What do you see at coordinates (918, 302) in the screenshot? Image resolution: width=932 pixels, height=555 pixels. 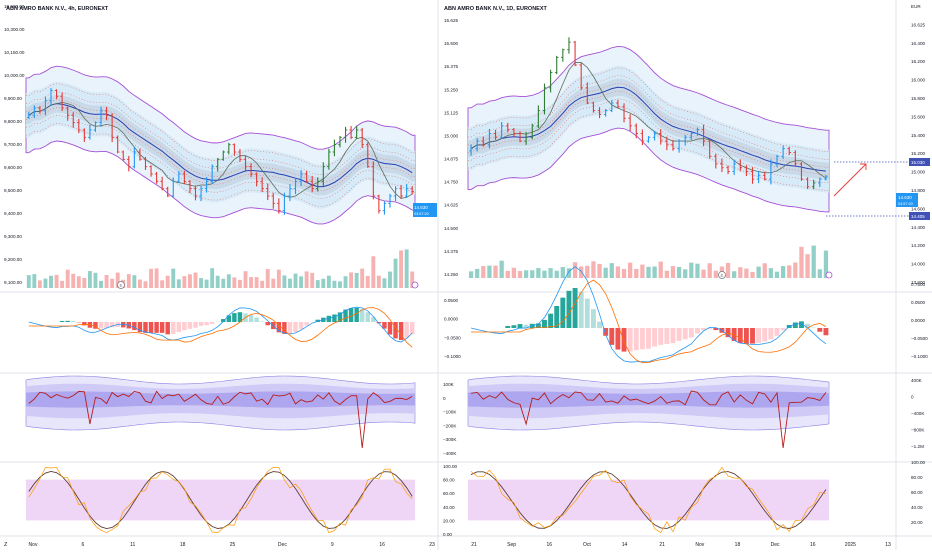 I see `r-macd-ticks-label: 0.0500` at bounding box center [918, 302].